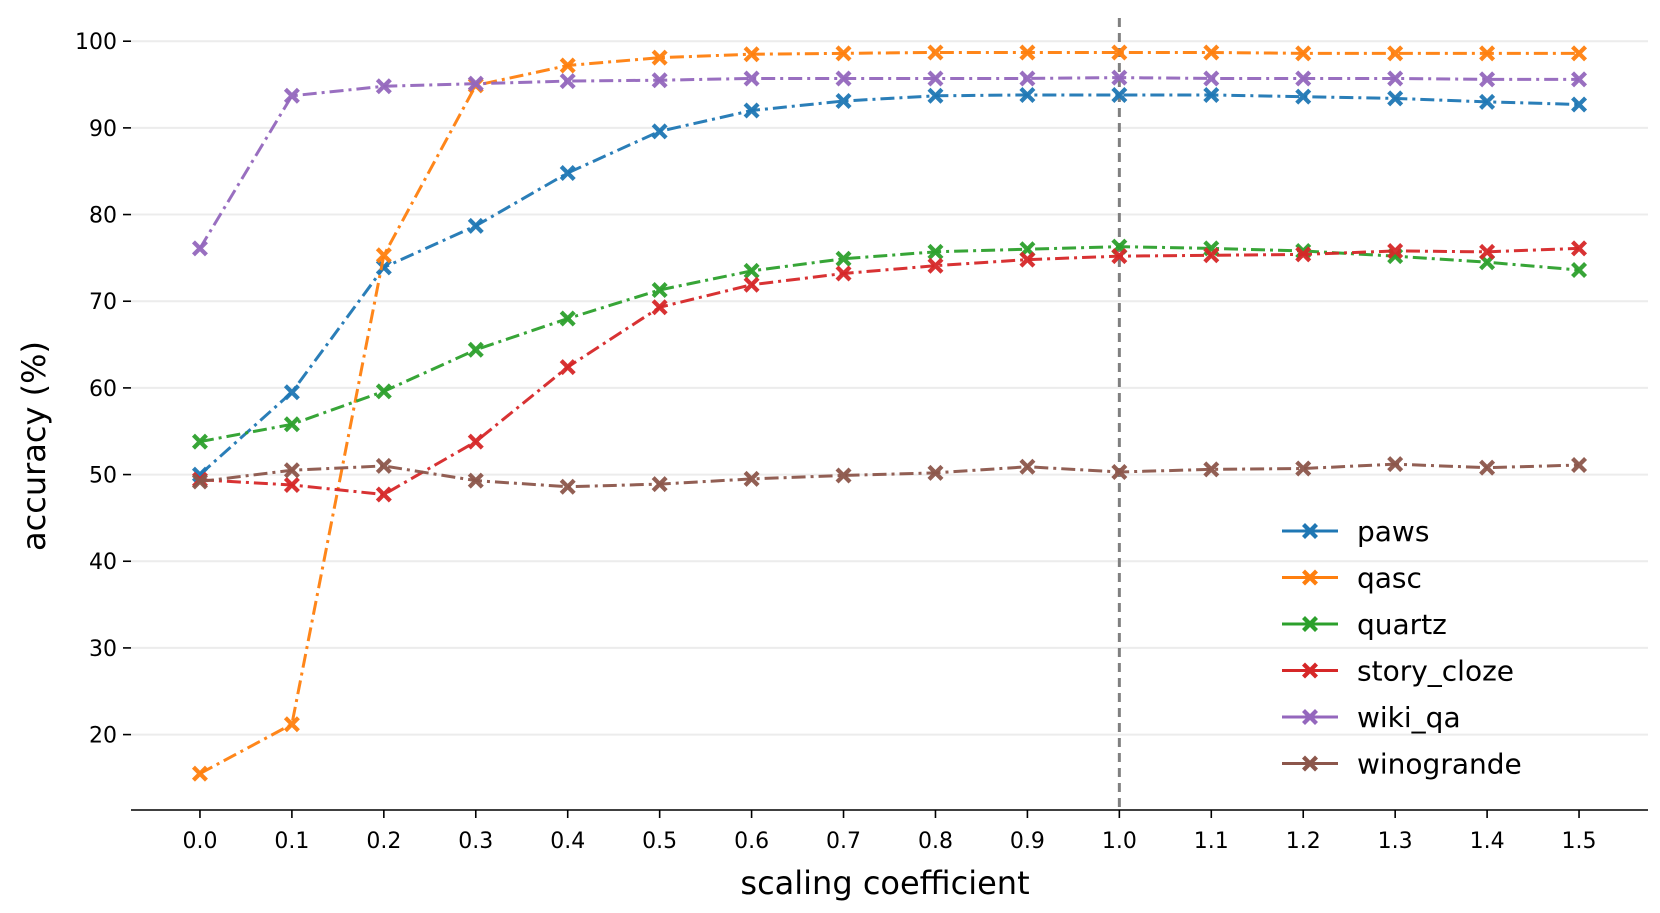  What do you see at coordinates (1439, 764) in the screenshot?
I see `legend-label-winogrande: winogrande` at bounding box center [1439, 764].